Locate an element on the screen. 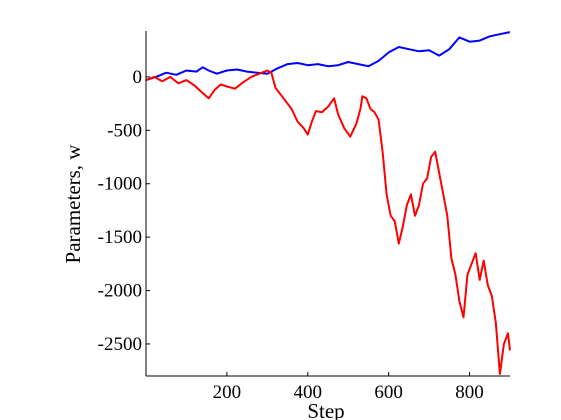  x-tick-label: 600 is located at coordinates (388, 392).